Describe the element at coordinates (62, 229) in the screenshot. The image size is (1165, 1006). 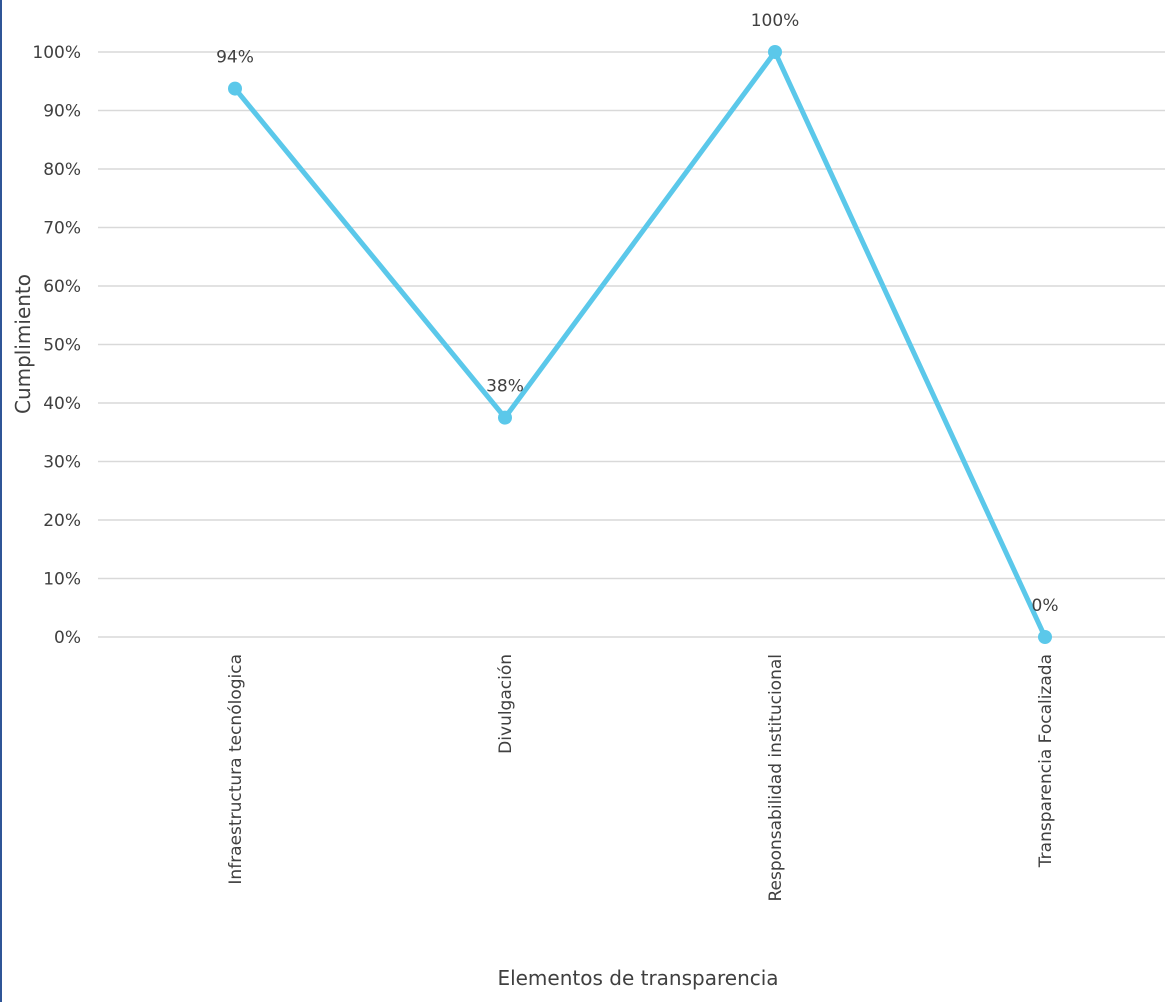
I see `y-tick-label: 70%` at that location.